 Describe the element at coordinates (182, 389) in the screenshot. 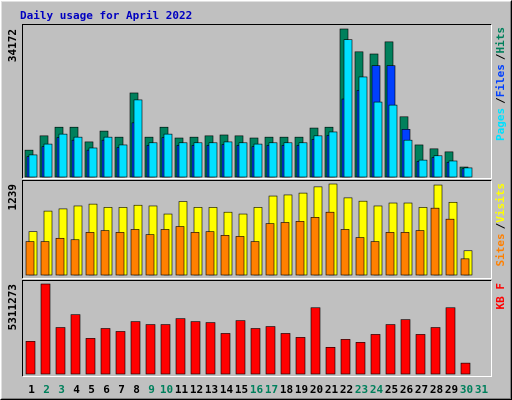

I see `x-tick-label: 11` at that location.